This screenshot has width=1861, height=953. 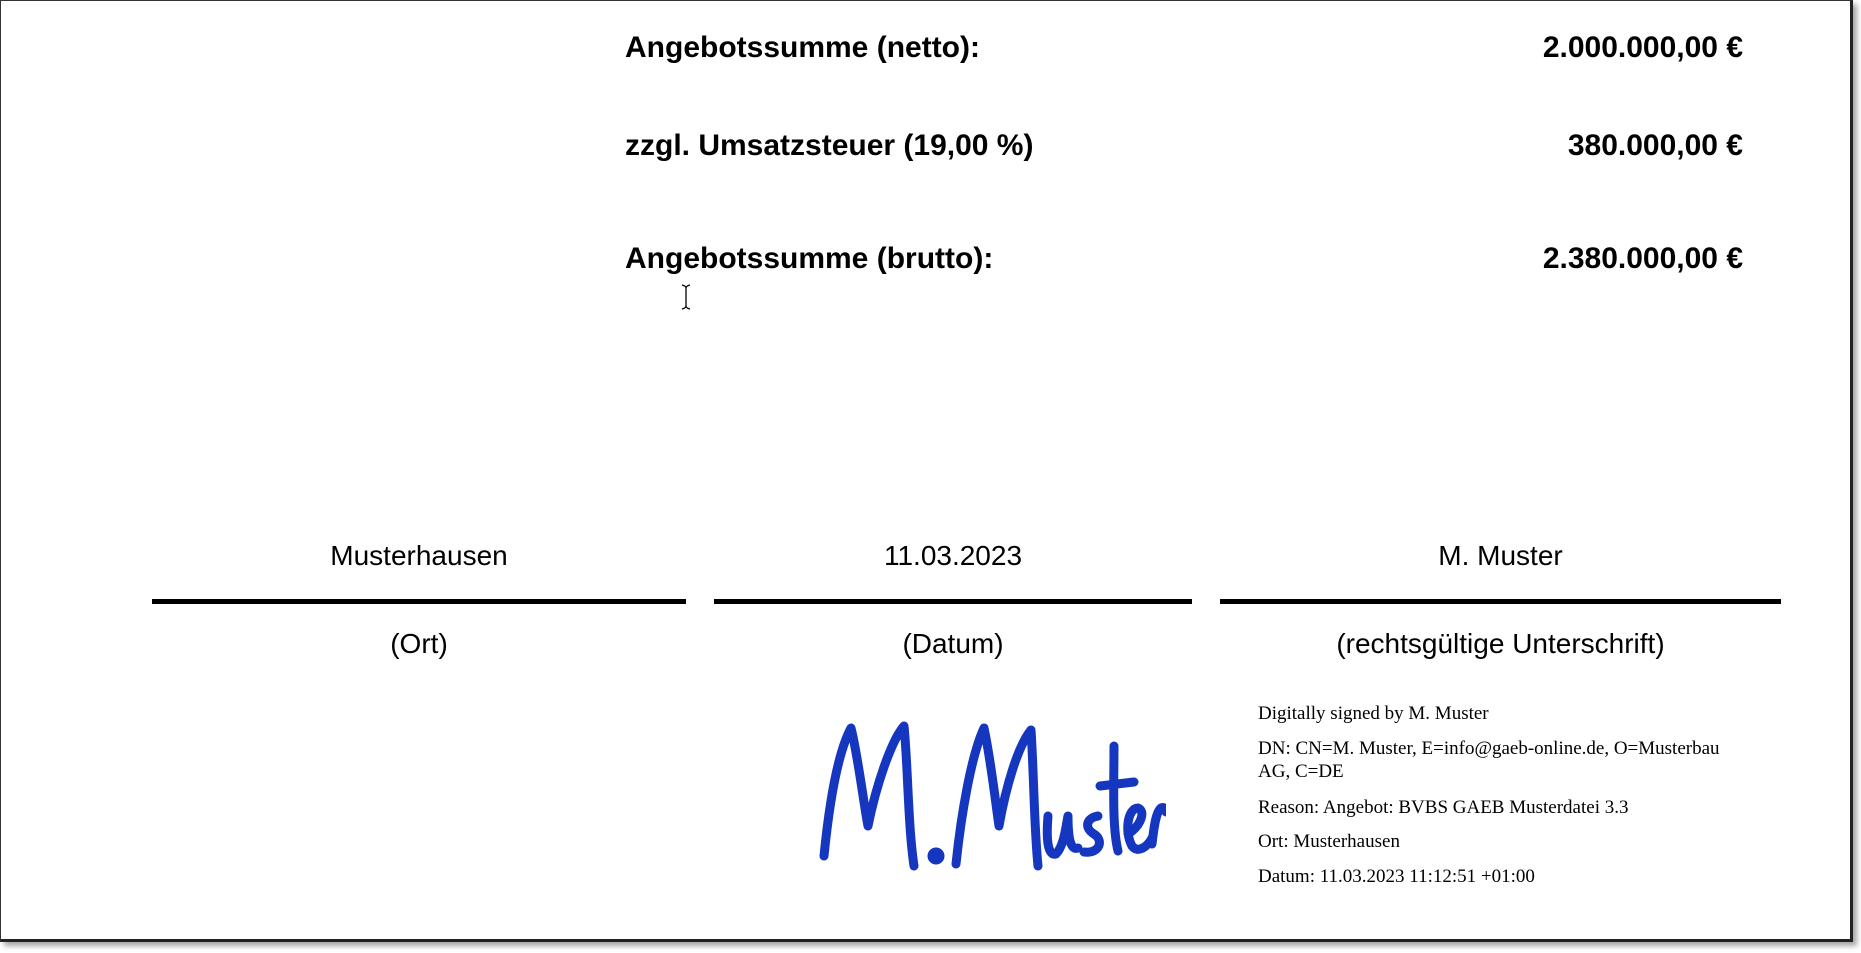 I want to click on vat-amount: 380.000,00 €, so click(x=1655, y=145).